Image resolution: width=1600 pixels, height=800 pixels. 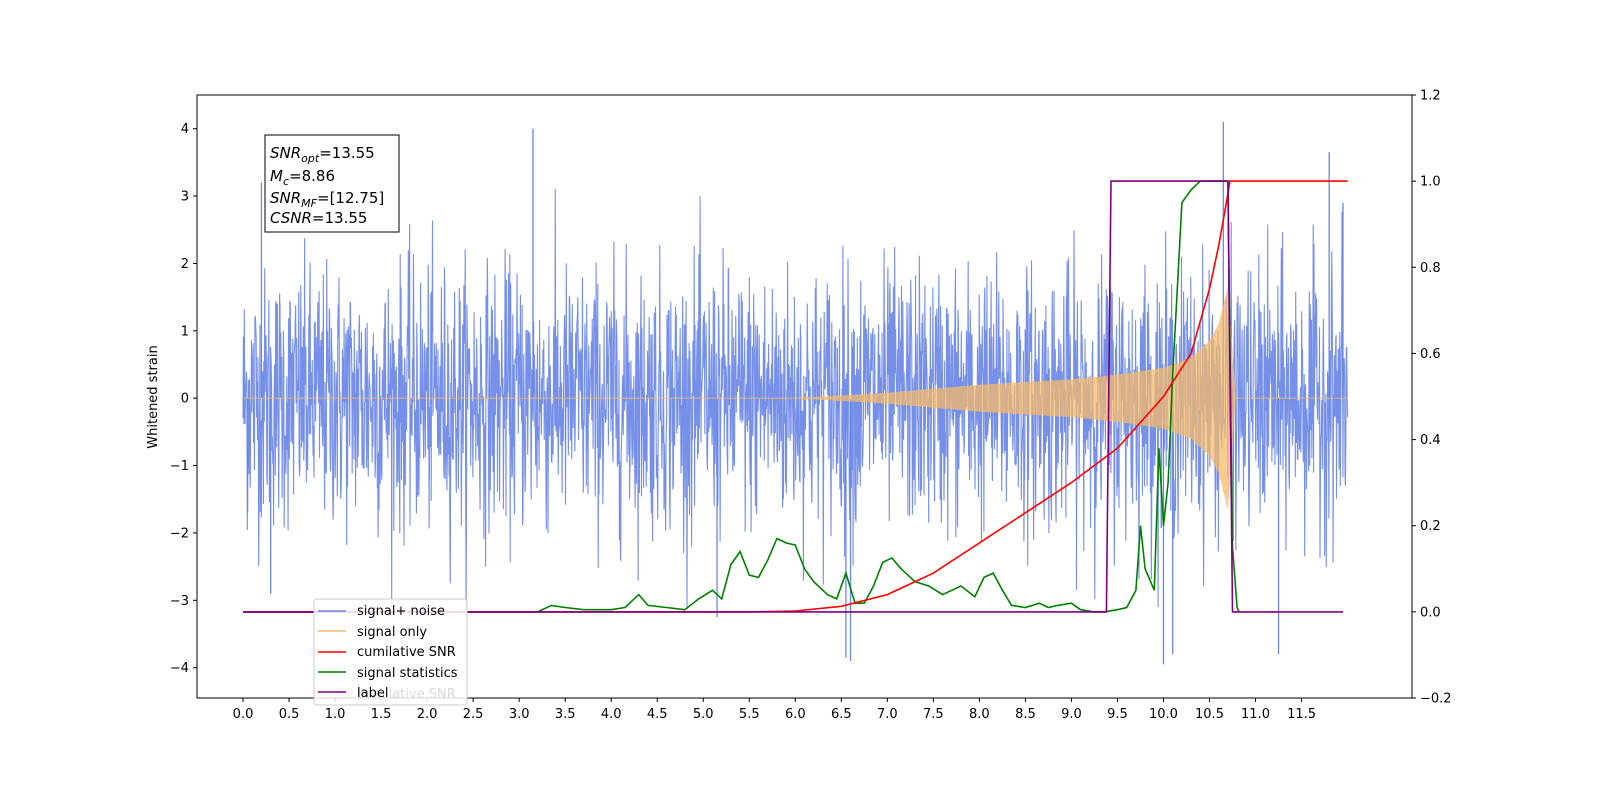 What do you see at coordinates (353, 693) in the screenshot?
I see `legend-entry-label: label` at bounding box center [353, 693].